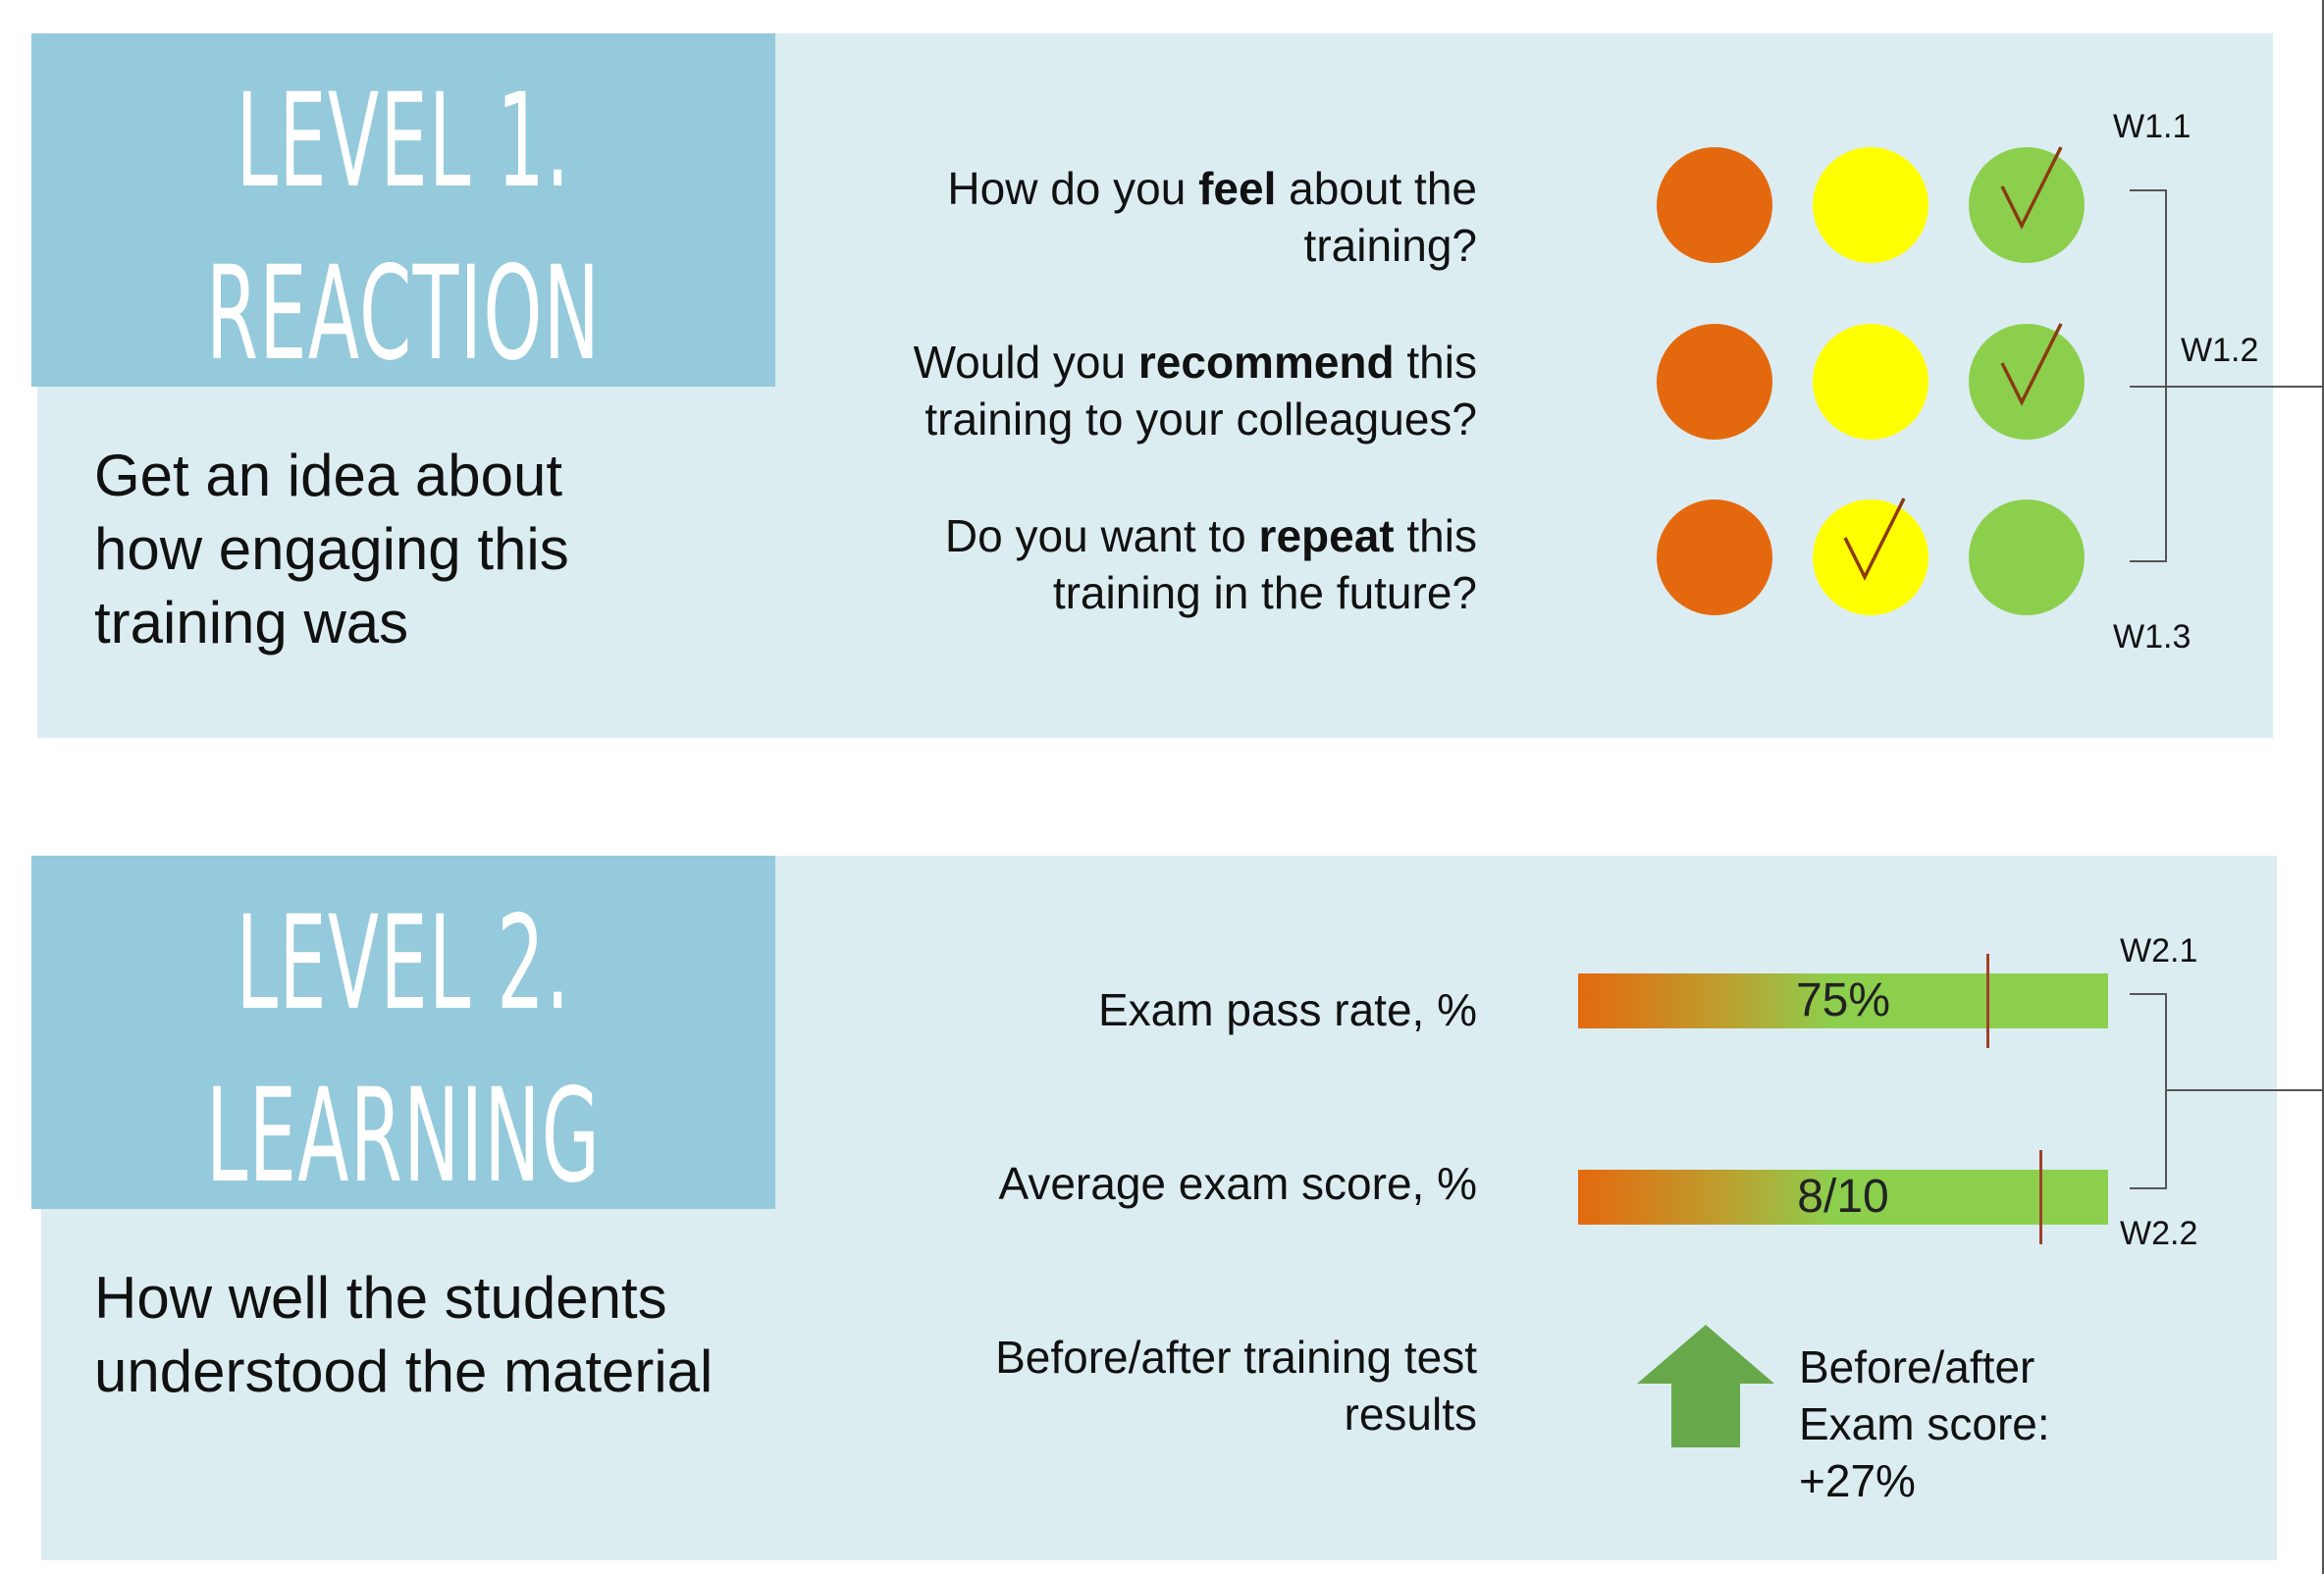 This screenshot has height=1574, width=2324. Describe the element at coordinates (2220, 350) in the screenshot. I see `weight-label-w1-2: W1.2` at that location.